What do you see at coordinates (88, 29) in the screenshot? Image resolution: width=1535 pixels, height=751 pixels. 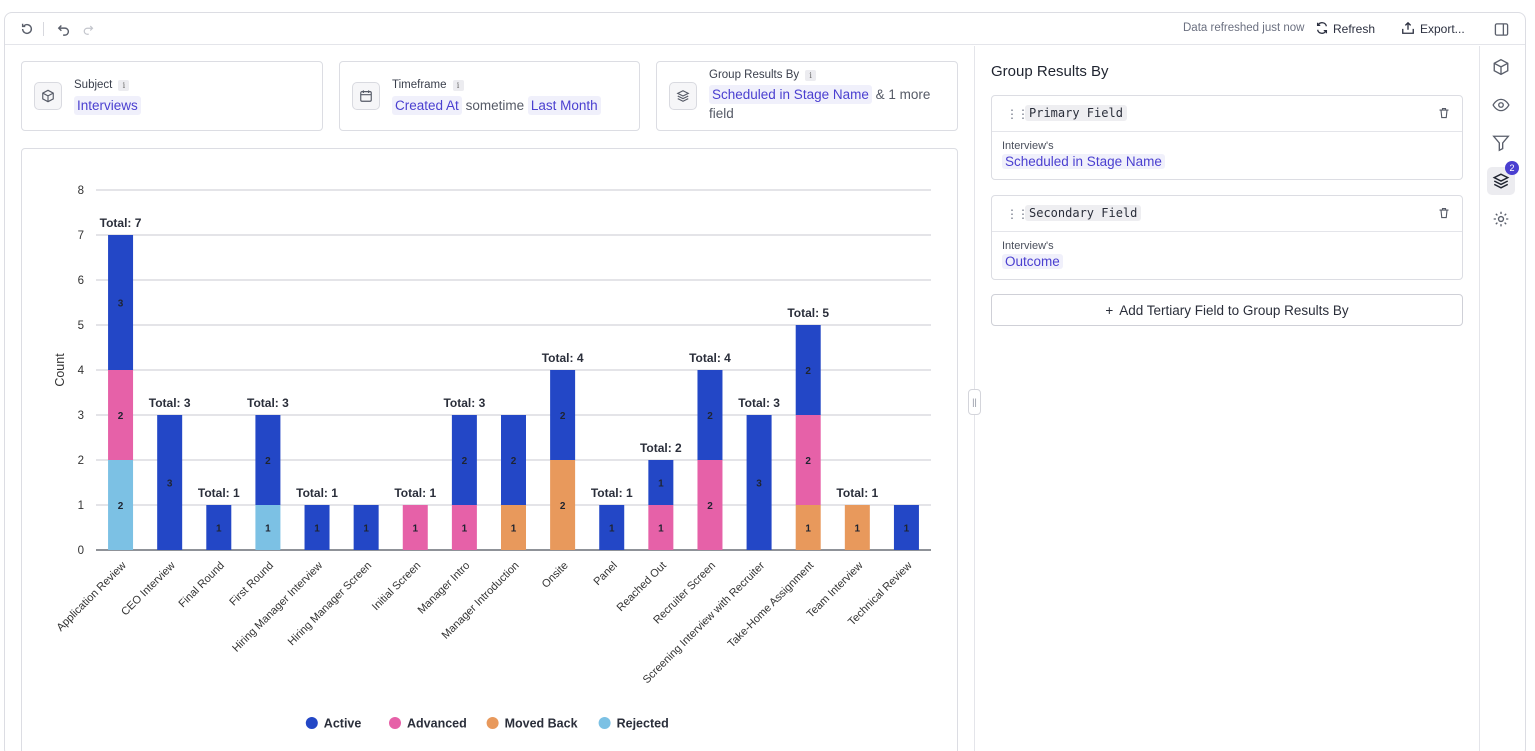 I see `redo-icon` at bounding box center [88, 29].